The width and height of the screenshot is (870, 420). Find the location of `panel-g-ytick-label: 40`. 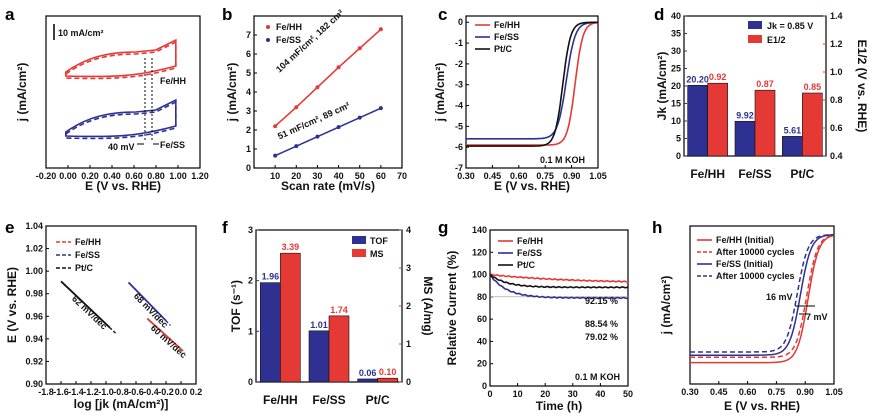

panel-g-ytick-label: 40 is located at coordinates (482, 341).